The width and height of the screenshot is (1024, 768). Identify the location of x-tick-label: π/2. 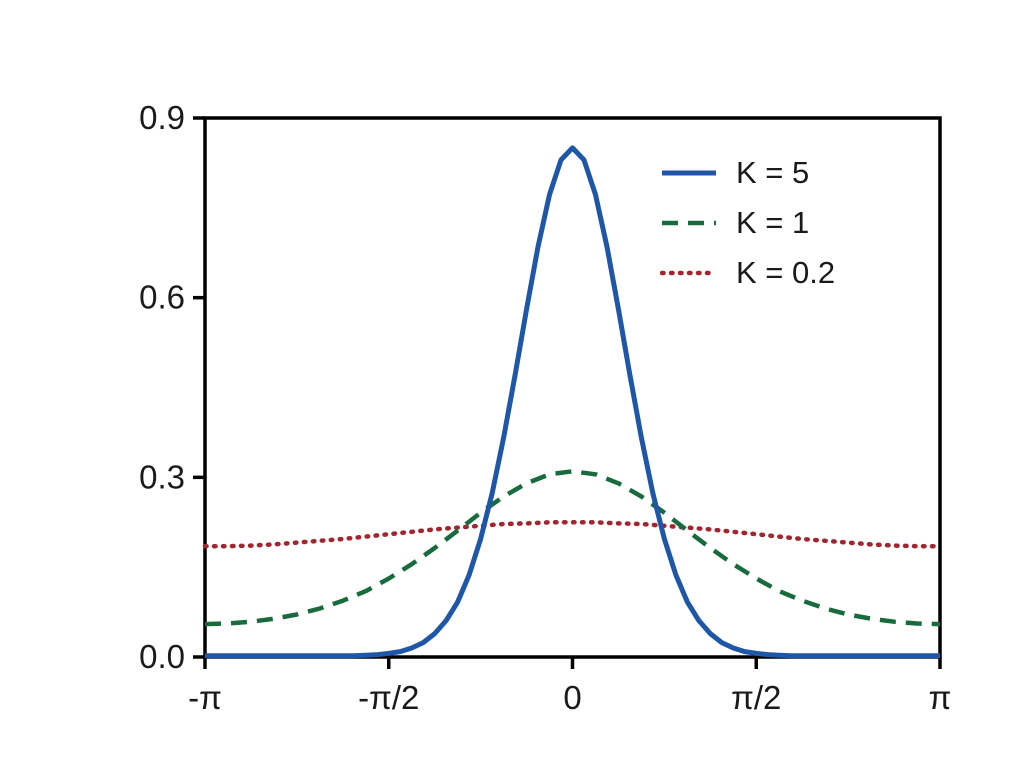
(756, 697).